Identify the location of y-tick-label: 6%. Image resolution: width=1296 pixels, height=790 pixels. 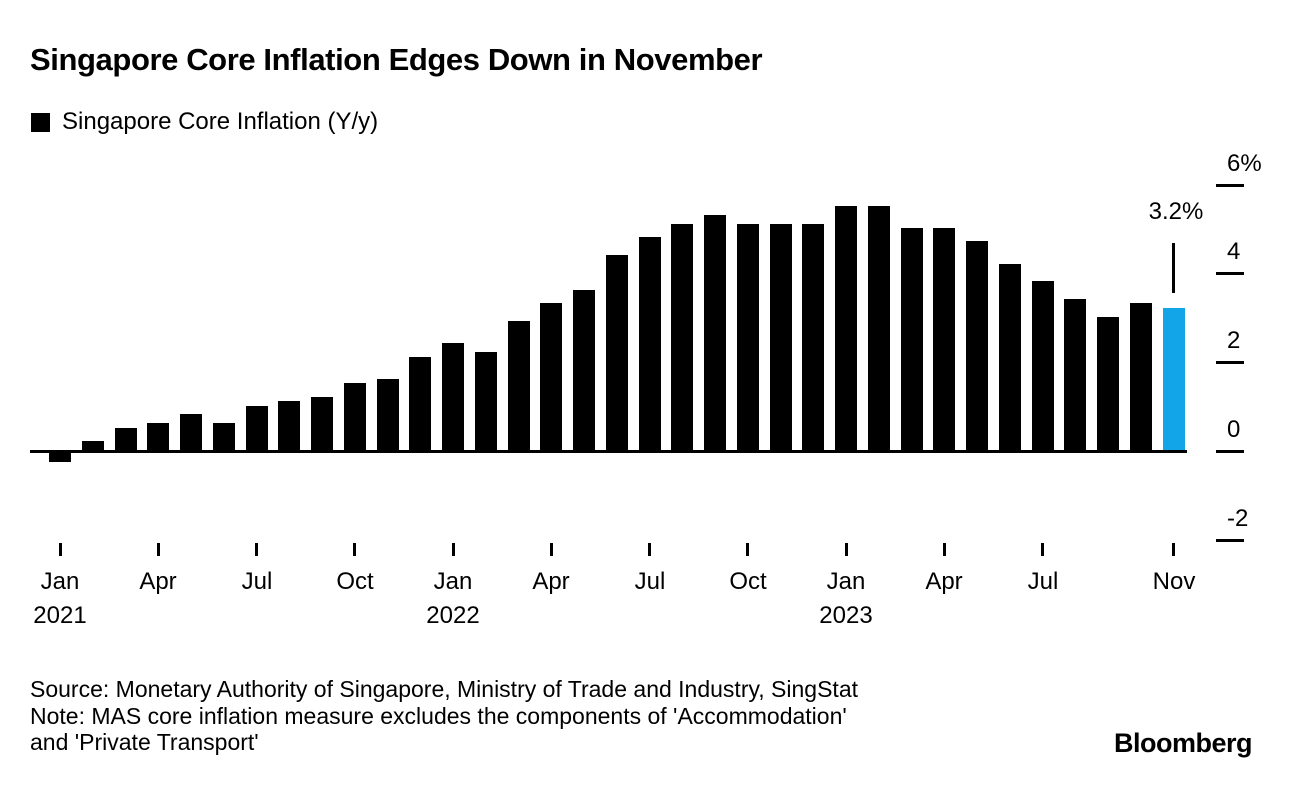
(1244, 163).